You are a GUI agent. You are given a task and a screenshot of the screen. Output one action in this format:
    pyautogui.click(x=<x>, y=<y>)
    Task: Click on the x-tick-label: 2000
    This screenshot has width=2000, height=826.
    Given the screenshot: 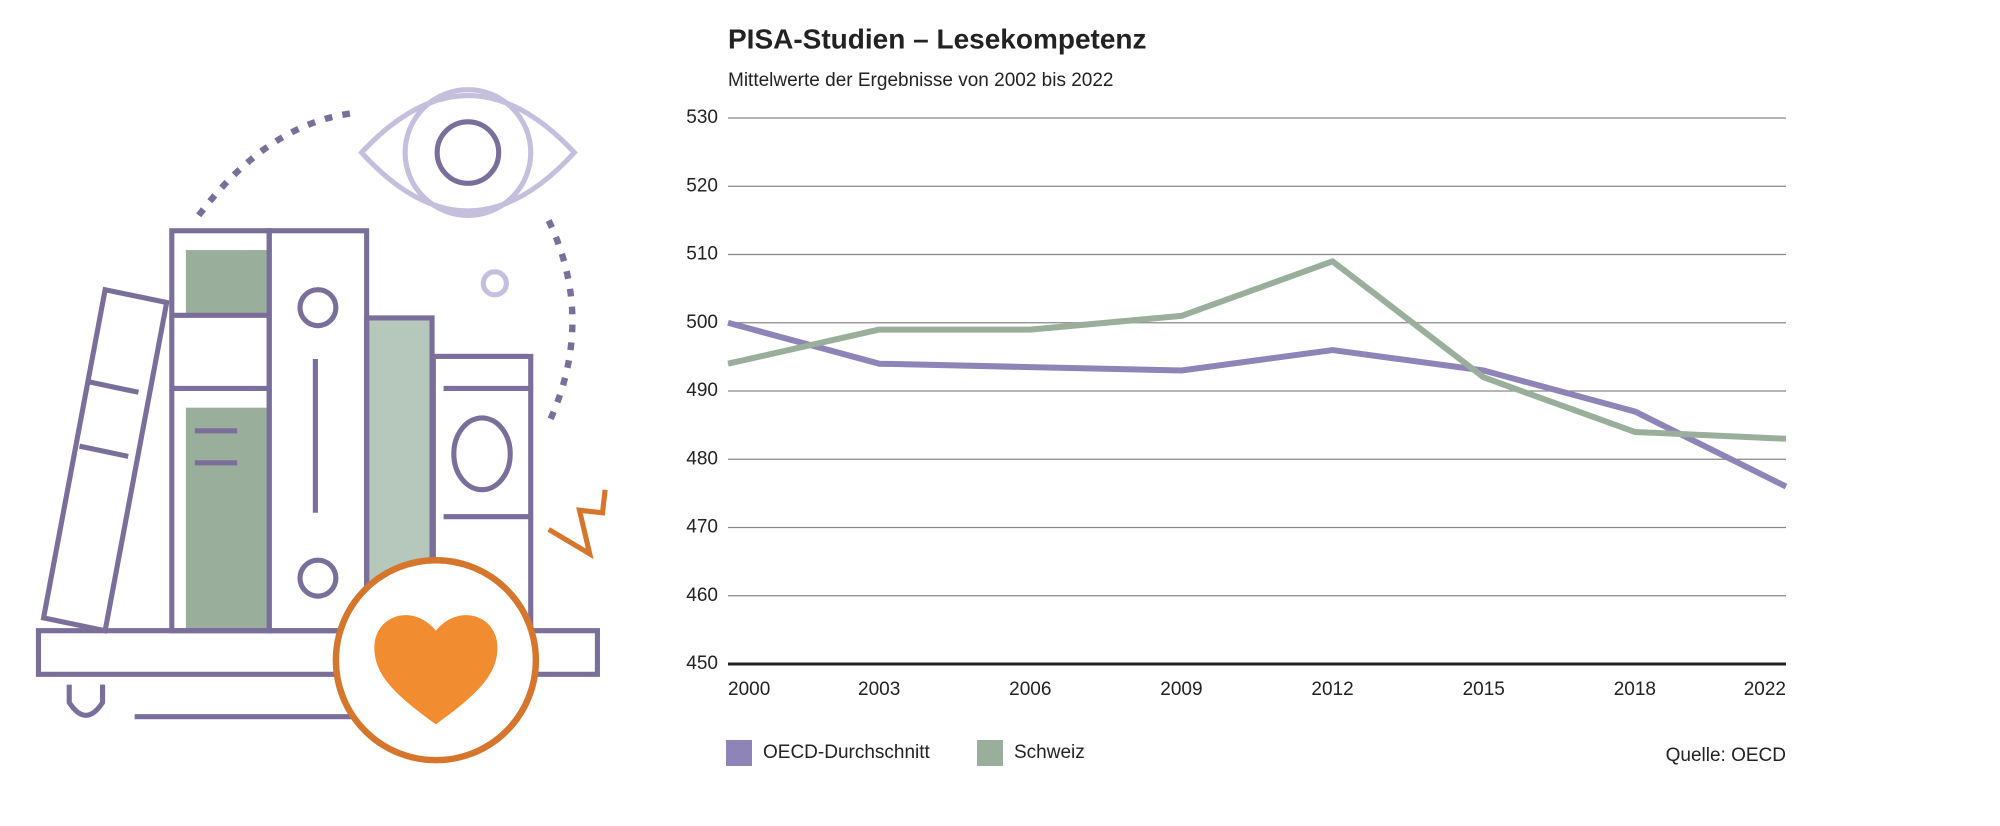 What is the action you would take?
    pyautogui.click(x=749, y=689)
    